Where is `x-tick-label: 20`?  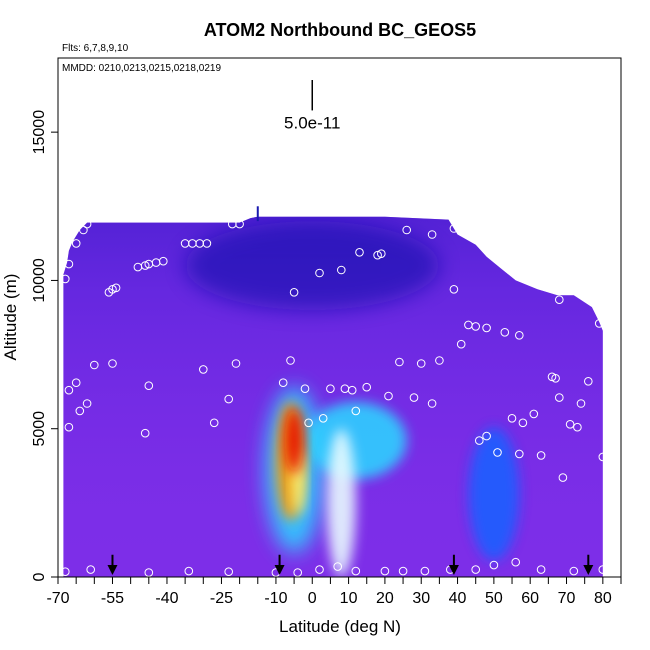
x-tick-label: 20 is located at coordinates (385, 598).